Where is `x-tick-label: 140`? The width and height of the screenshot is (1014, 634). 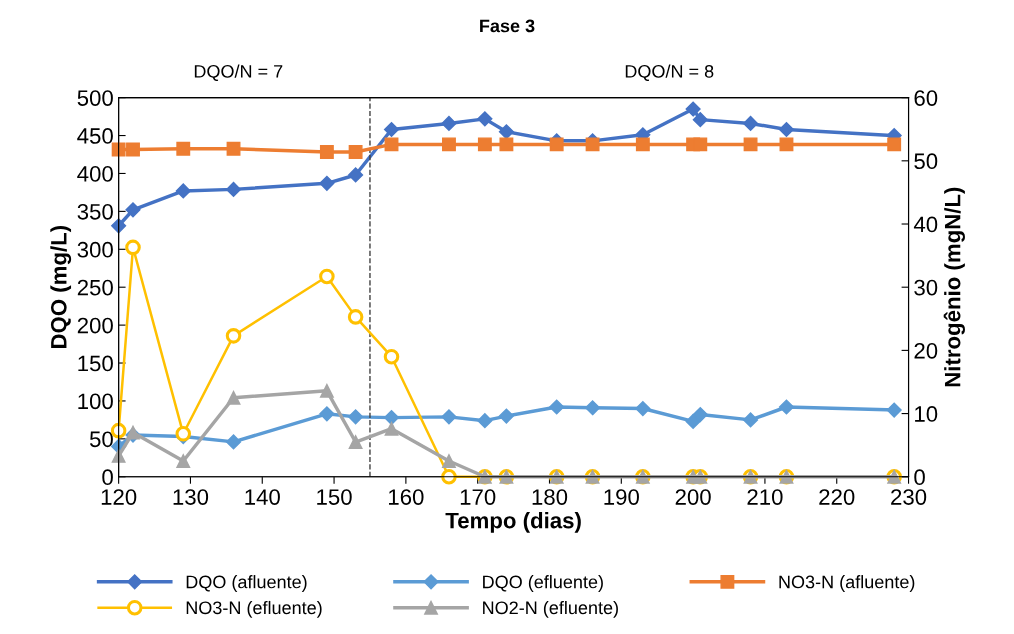 x-tick-label: 140 is located at coordinates (262, 497).